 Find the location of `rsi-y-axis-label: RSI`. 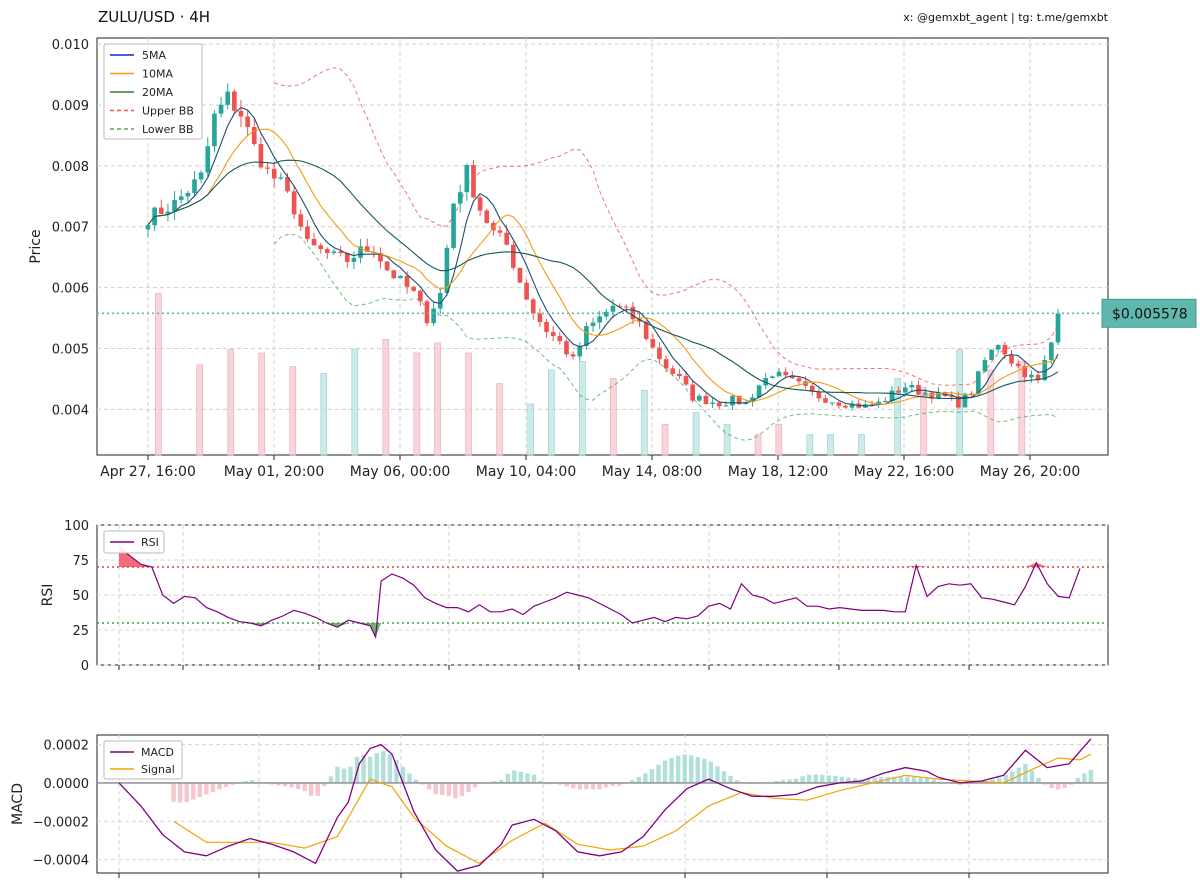

rsi-y-axis-label: RSI is located at coordinates (48, 595).